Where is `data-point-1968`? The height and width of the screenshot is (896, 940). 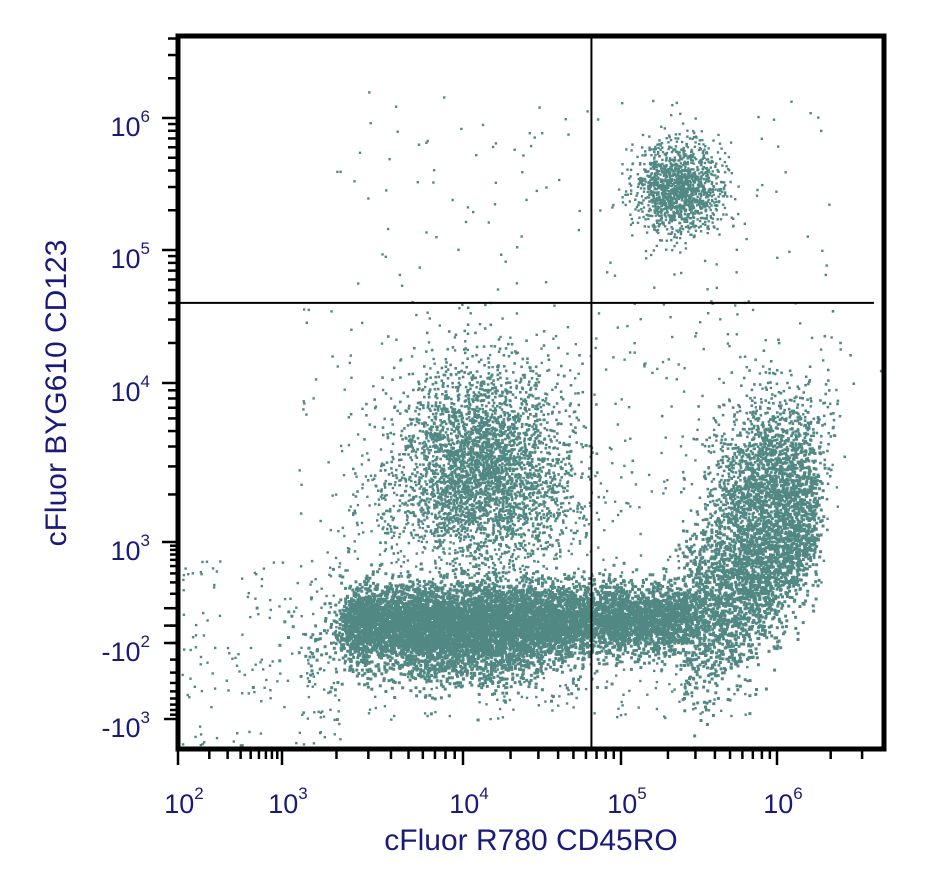
data-point-1968 is located at coordinates (433, 643).